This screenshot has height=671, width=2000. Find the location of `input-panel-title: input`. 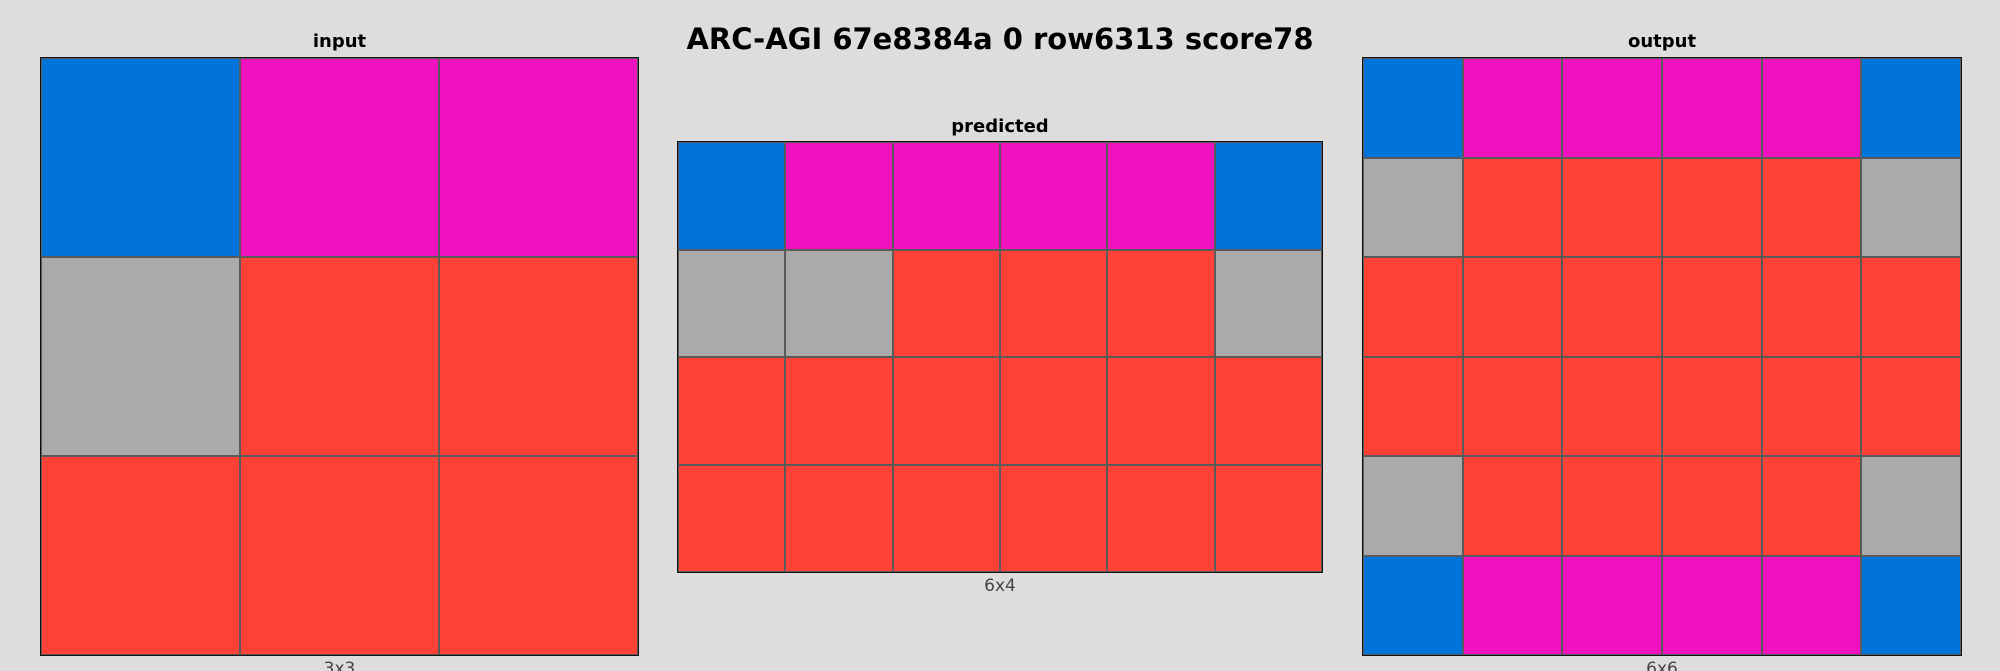

input-panel-title: input is located at coordinates (339, 41).